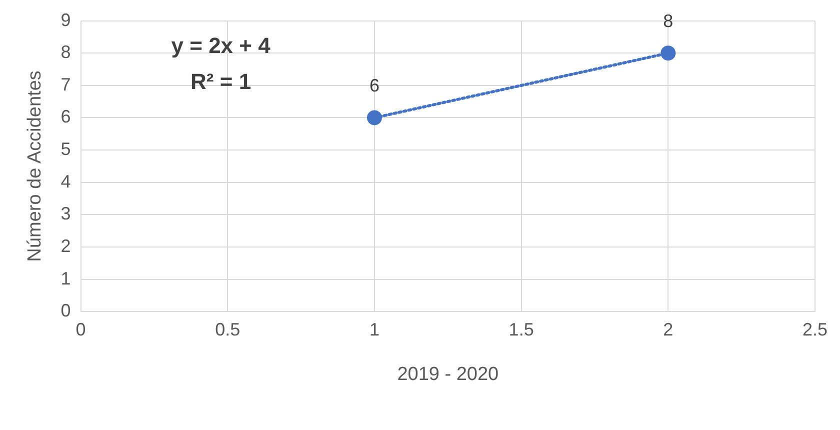 This screenshot has width=840, height=430. Describe the element at coordinates (65, 181) in the screenshot. I see `y-tick-label: 4` at that location.